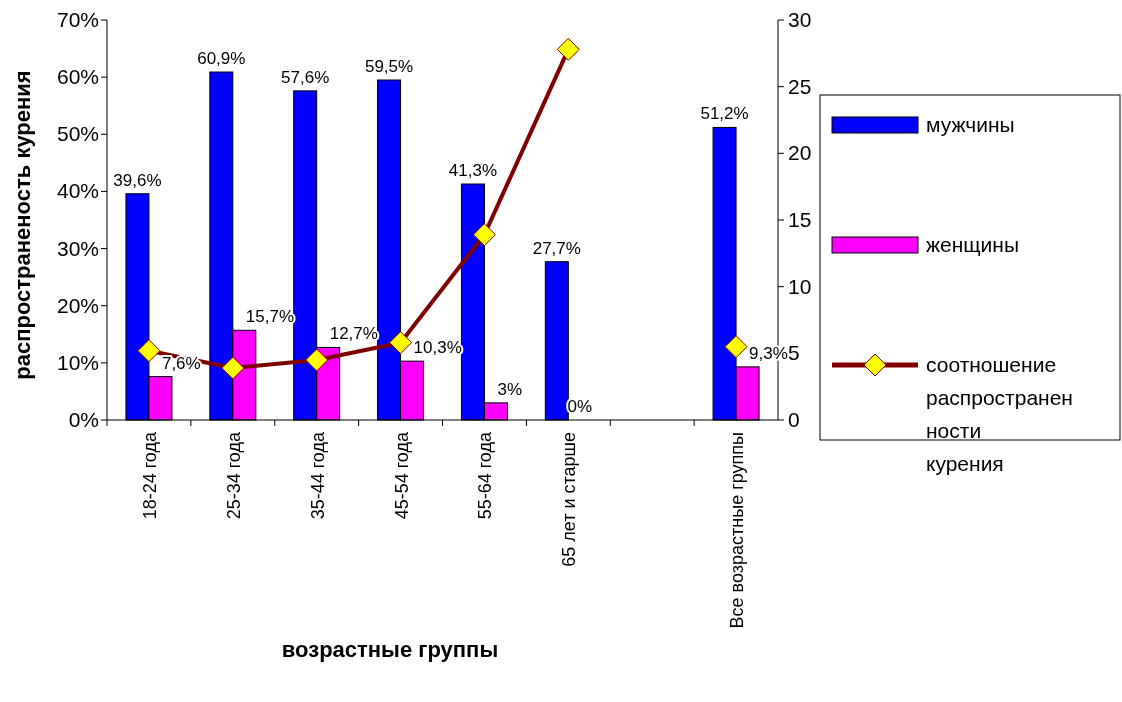 The height and width of the screenshot is (702, 1122). I want to click on y2-tick-label: 10, so click(800, 286).